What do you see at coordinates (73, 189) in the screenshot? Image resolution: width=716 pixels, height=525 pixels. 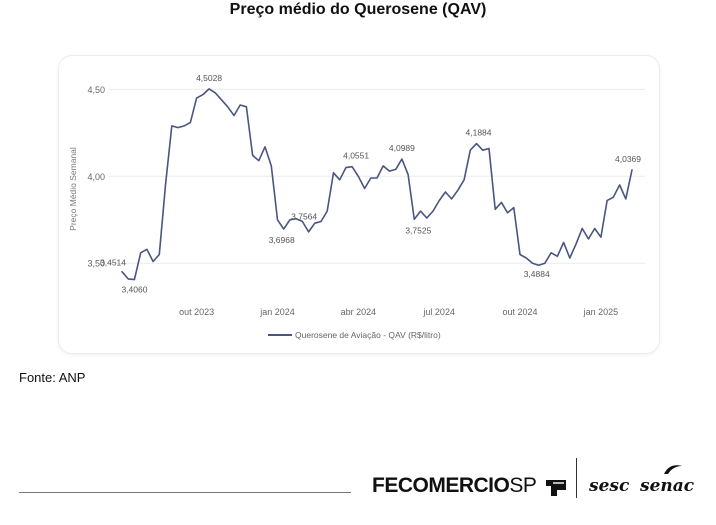 I see `y-axis-title: Preço Médio Semanal` at bounding box center [73, 189].